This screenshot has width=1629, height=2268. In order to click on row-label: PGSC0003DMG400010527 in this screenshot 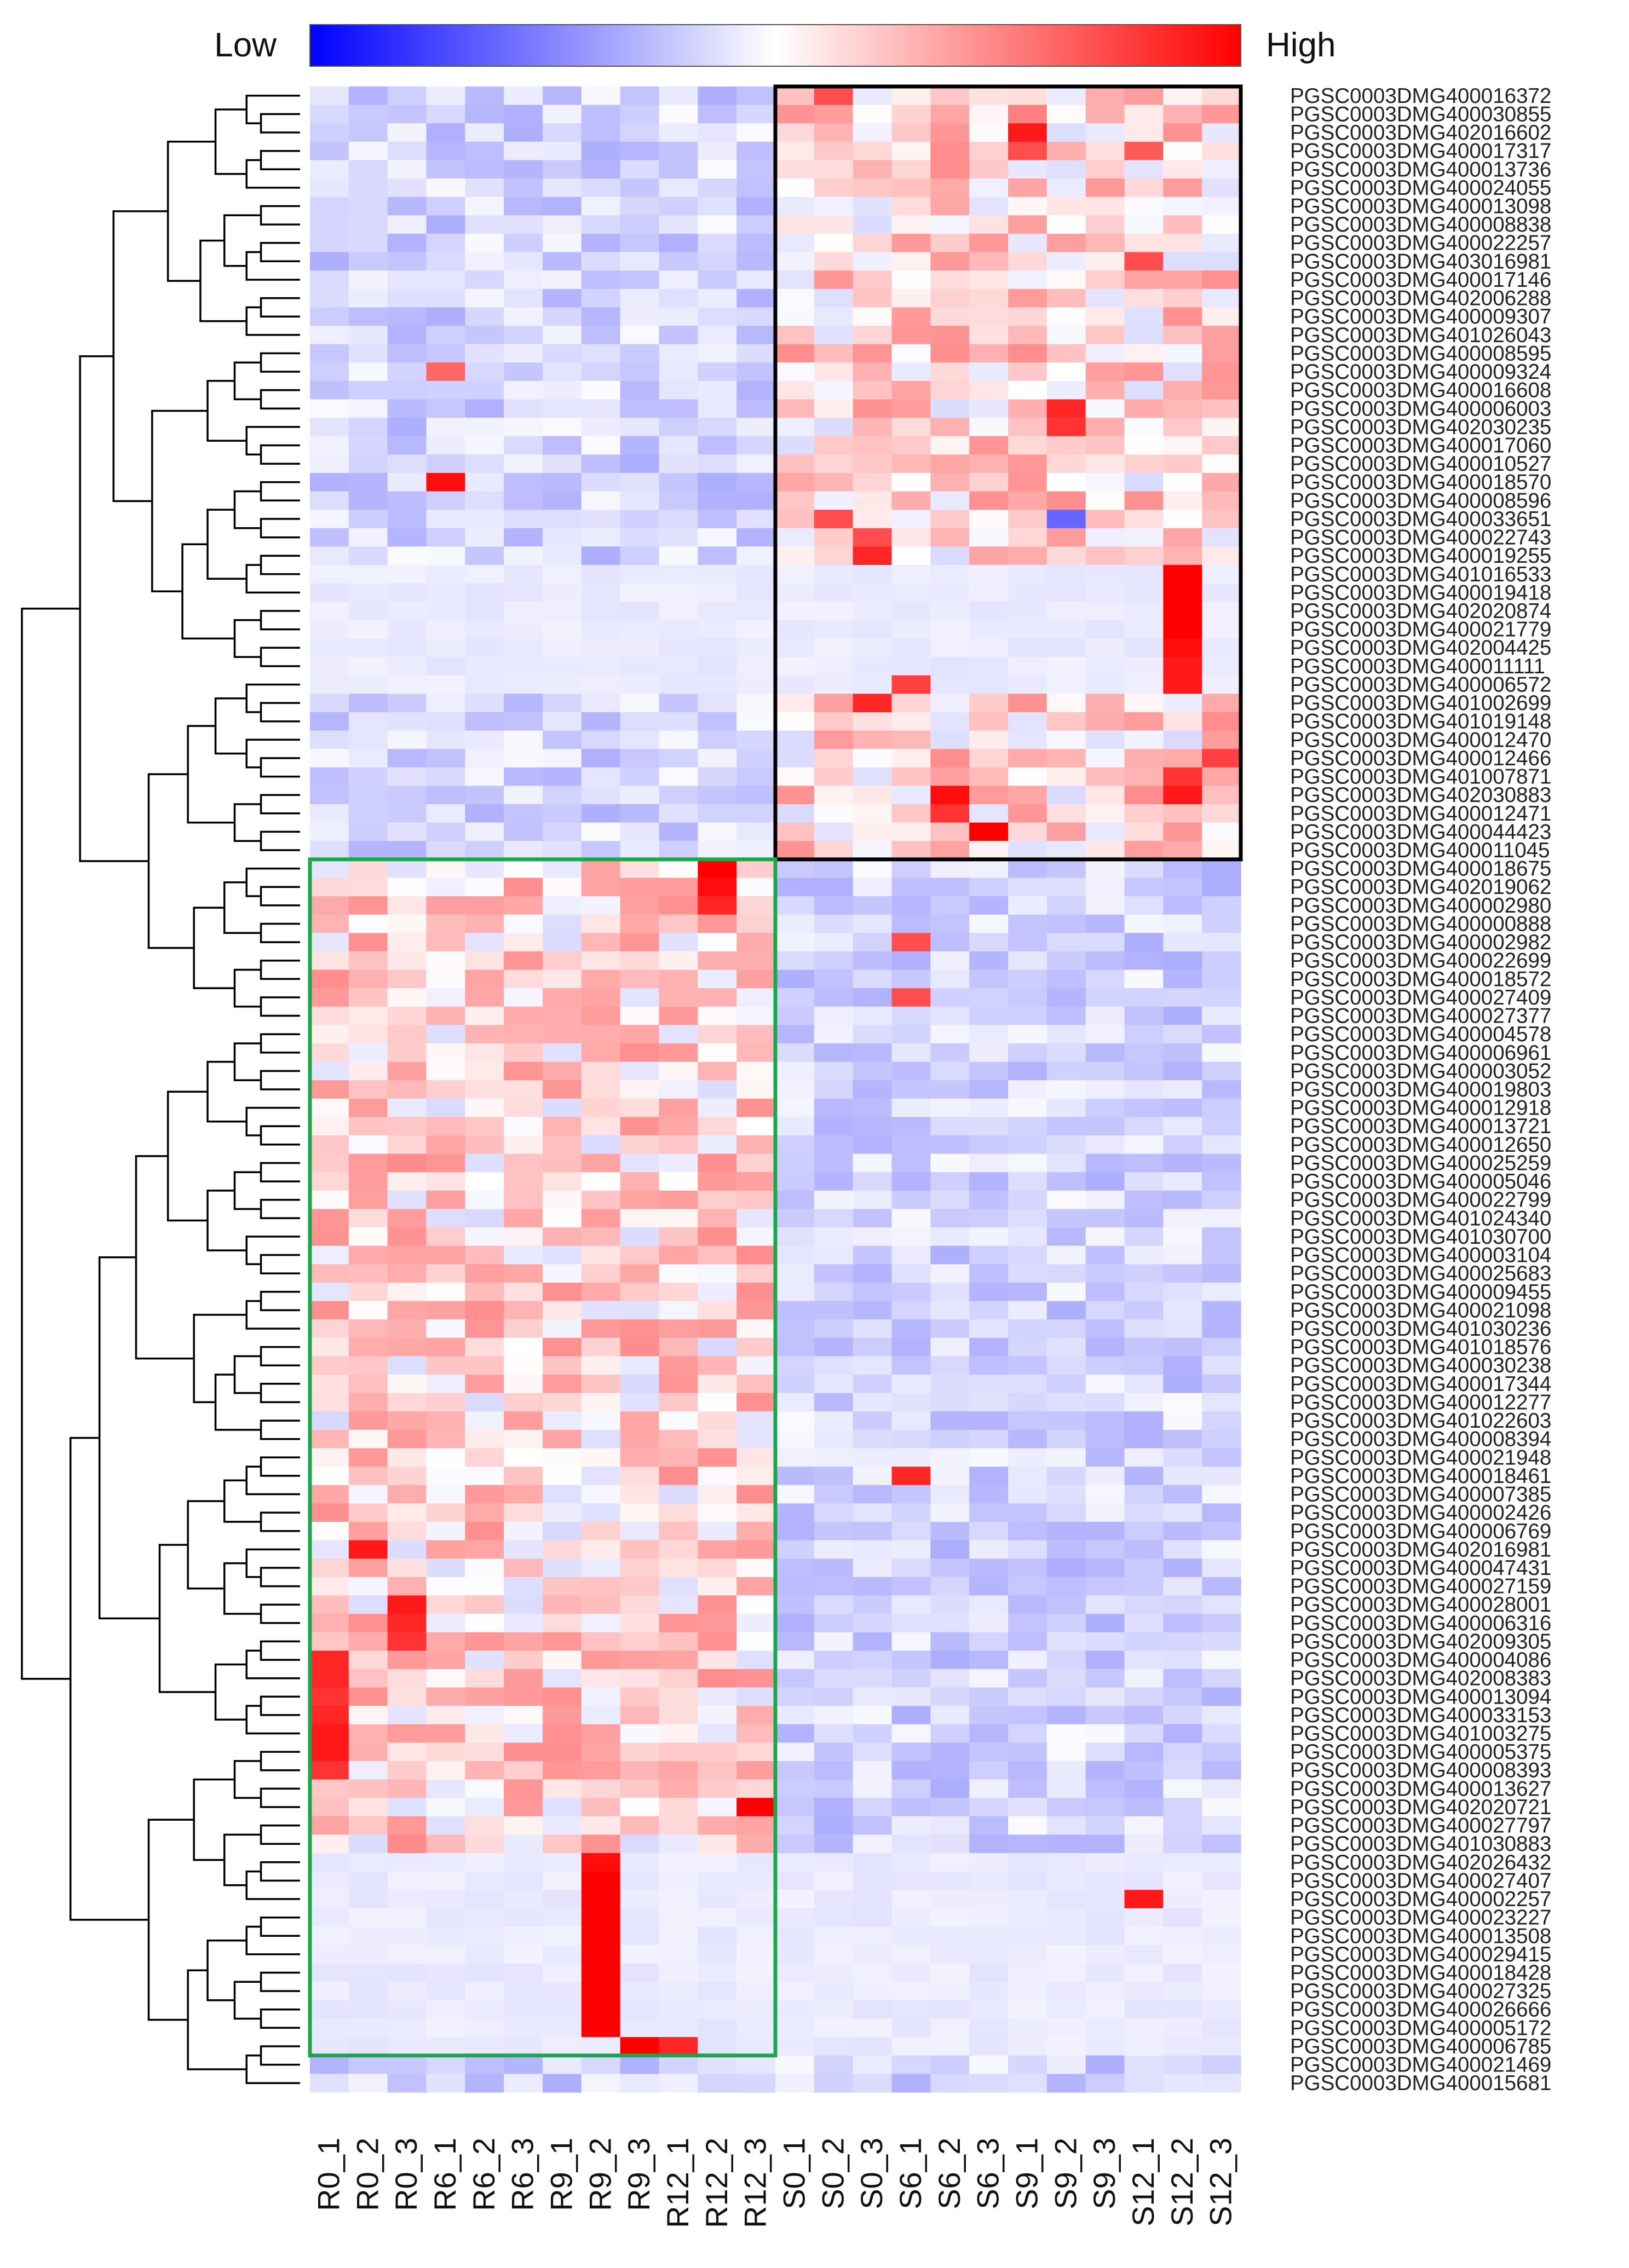, I will do `click(1420, 464)`.